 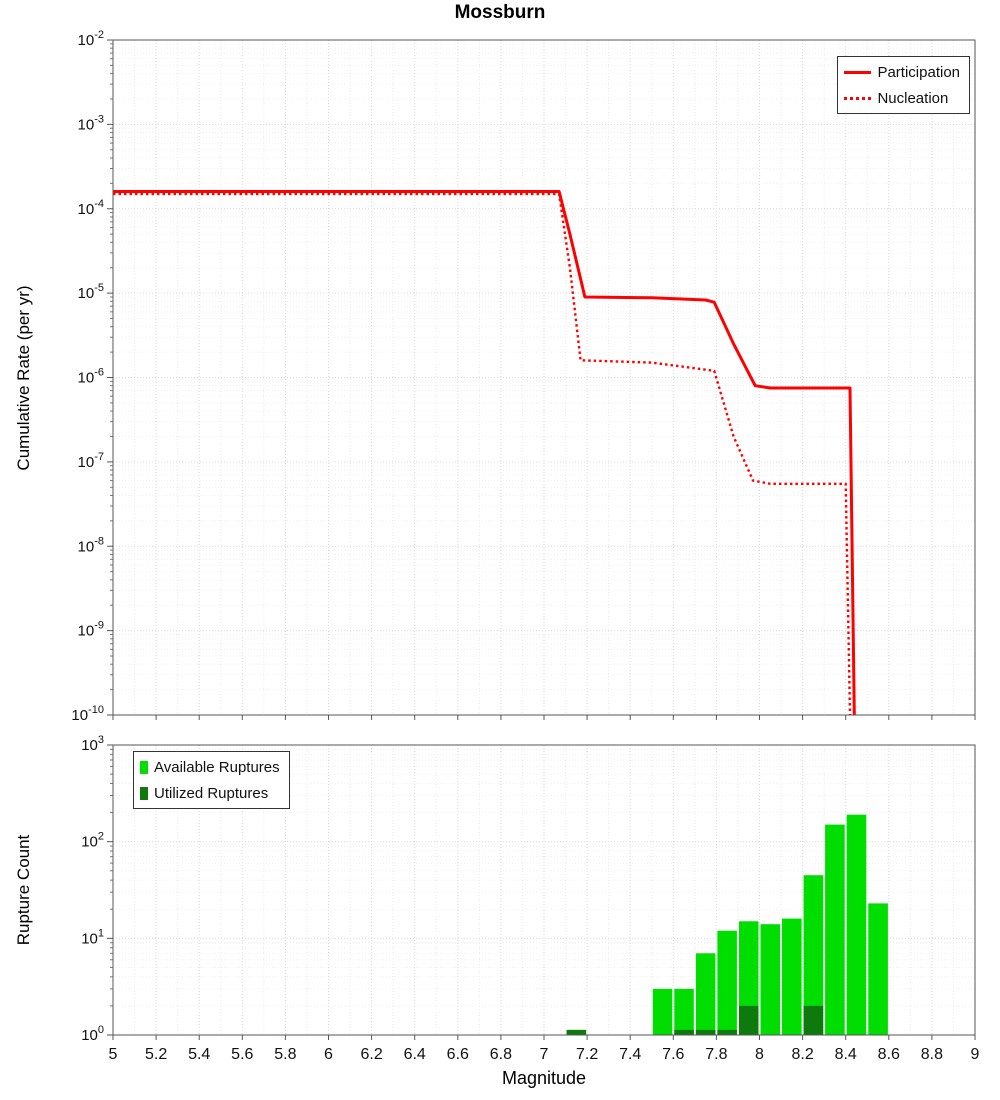 I want to click on y-axis-label-count: Rupture Count, so click(x=23, y=890).